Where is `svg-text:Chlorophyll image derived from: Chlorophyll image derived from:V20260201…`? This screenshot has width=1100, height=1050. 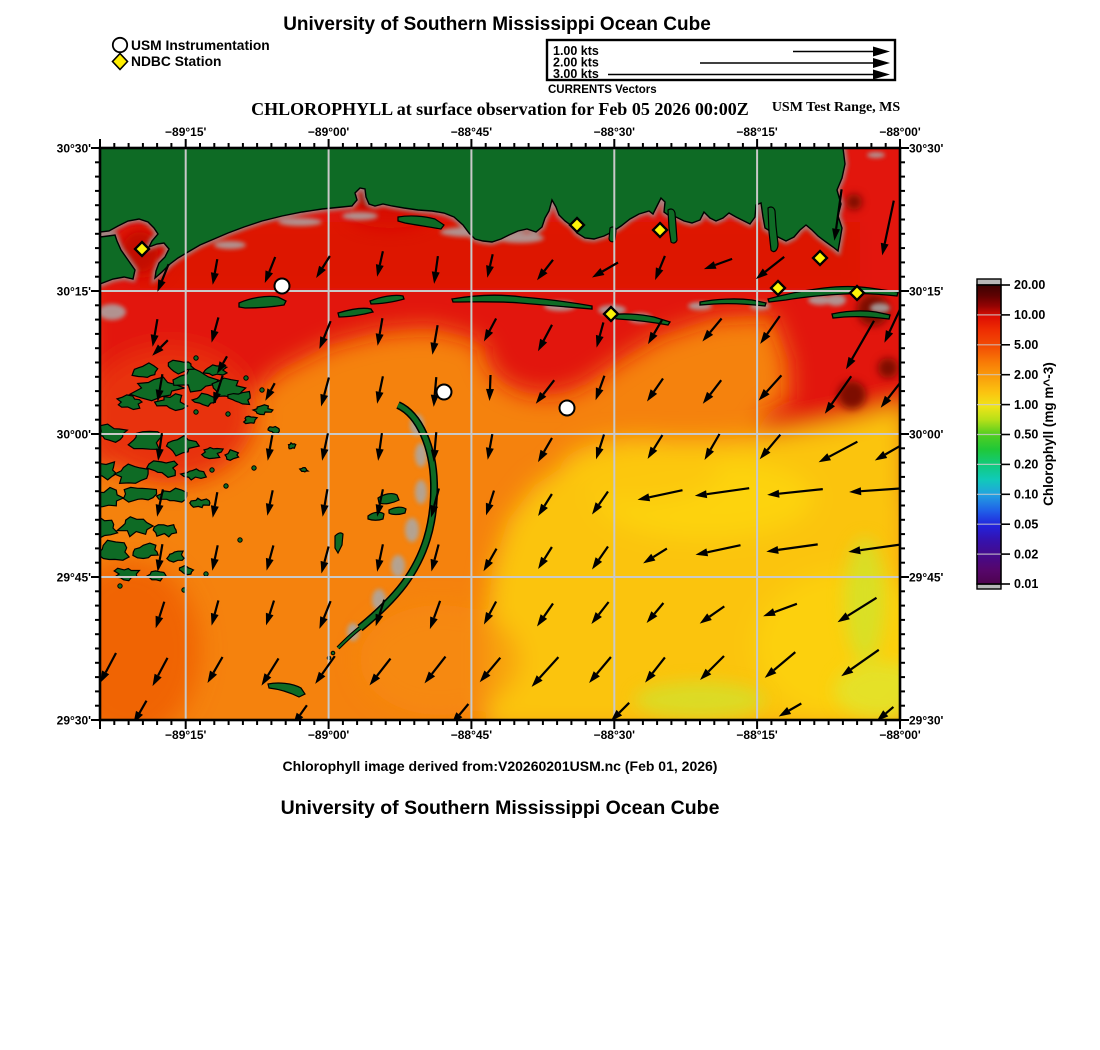 svg-text:Chlorophyll image derived from: Chlorophyll image derived from:V20260201… is located at coordinates (500, 766).